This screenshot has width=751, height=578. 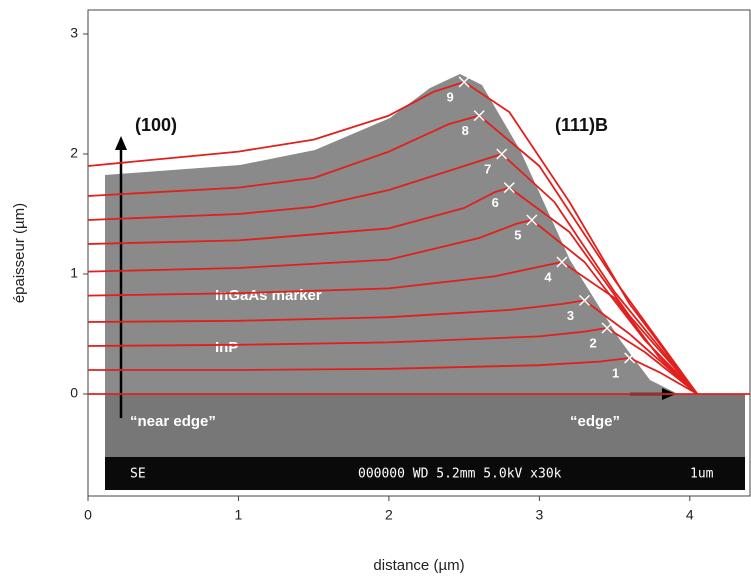 What do you see at coordinates (19, 253) in the screenshot?
I see `y-axis-label: épaisseur (µm)` at bounding box center [19, 253].